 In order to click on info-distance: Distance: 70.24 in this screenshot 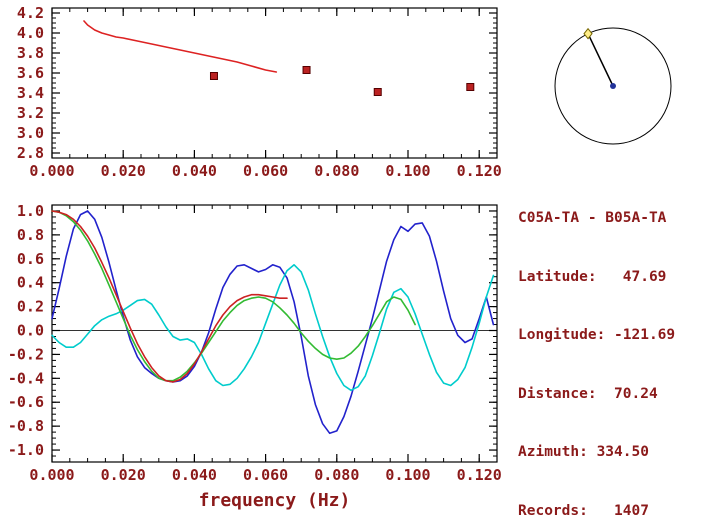, I will do `click(588, 393)`.